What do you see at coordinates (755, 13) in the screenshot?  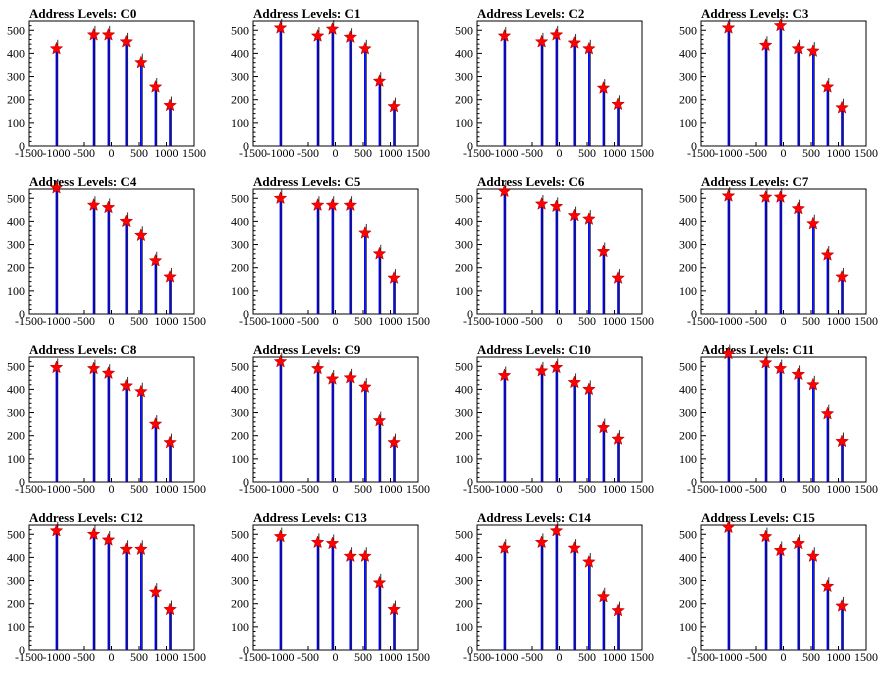 I see `panel-title: Address Levels: C3` at bounding box center [755, 13].